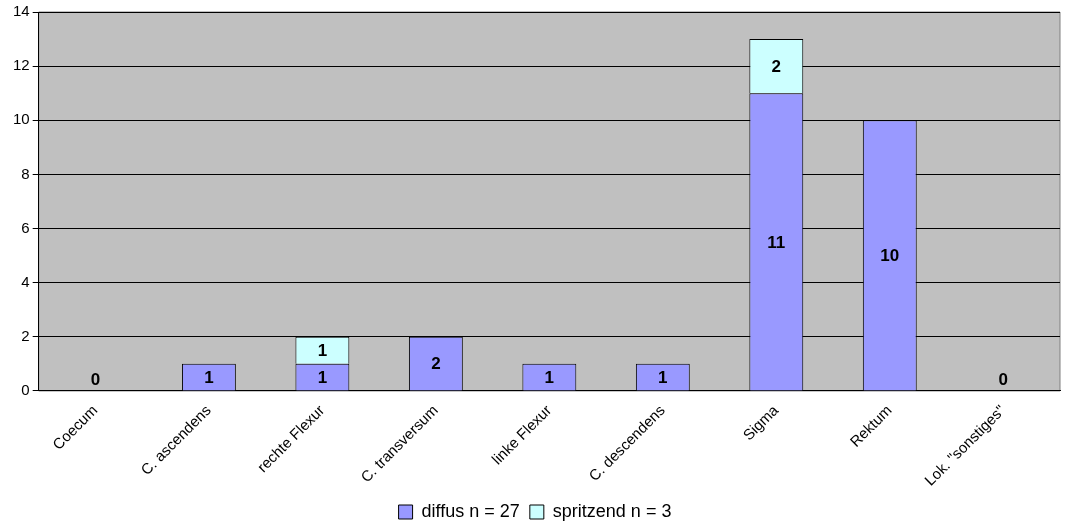 This screenshot has height=531, width=1090. Describe the element at coordinates (21, 119) in the screenshot. I see `y-tick-label: 10` at that location.